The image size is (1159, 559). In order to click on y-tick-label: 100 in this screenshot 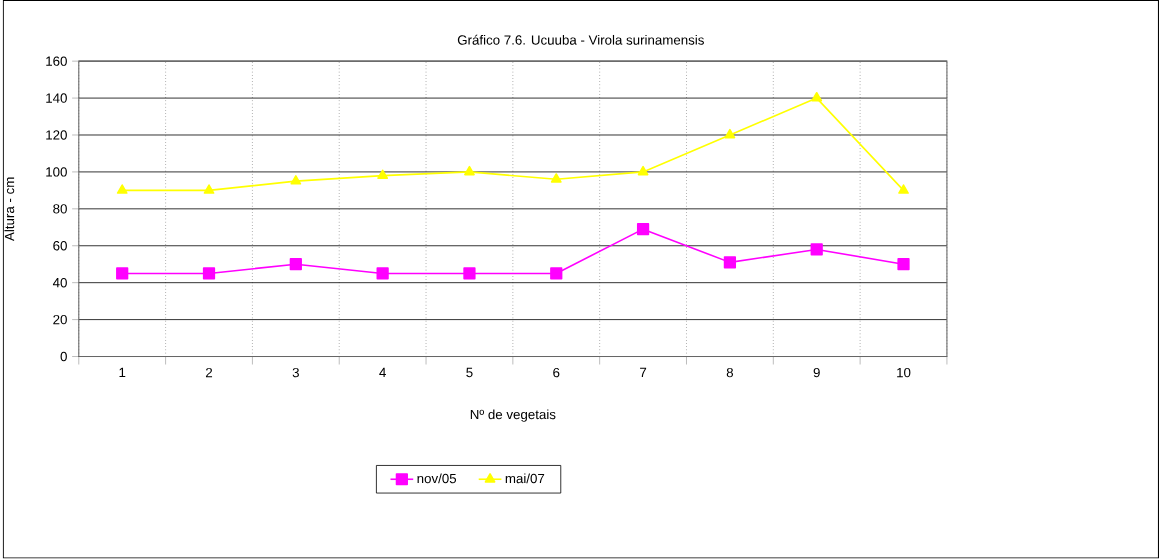, I will do `click(56, 172)`.